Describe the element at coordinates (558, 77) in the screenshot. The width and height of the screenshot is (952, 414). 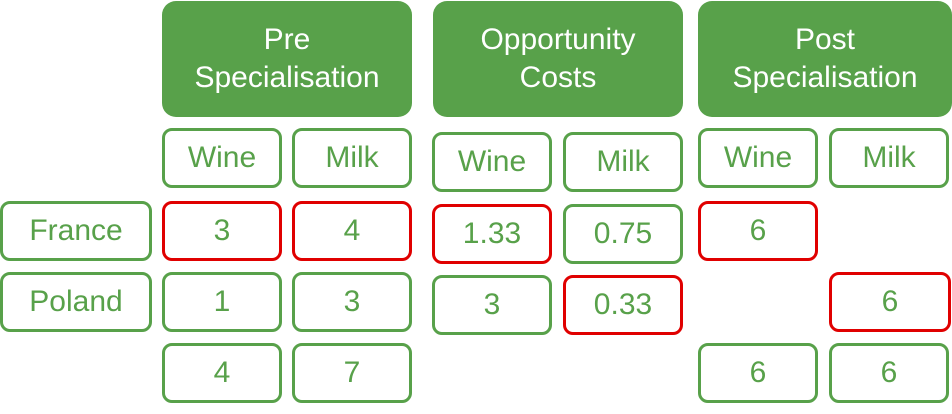
I see `header-opportunity-line2: Costs` at that location.